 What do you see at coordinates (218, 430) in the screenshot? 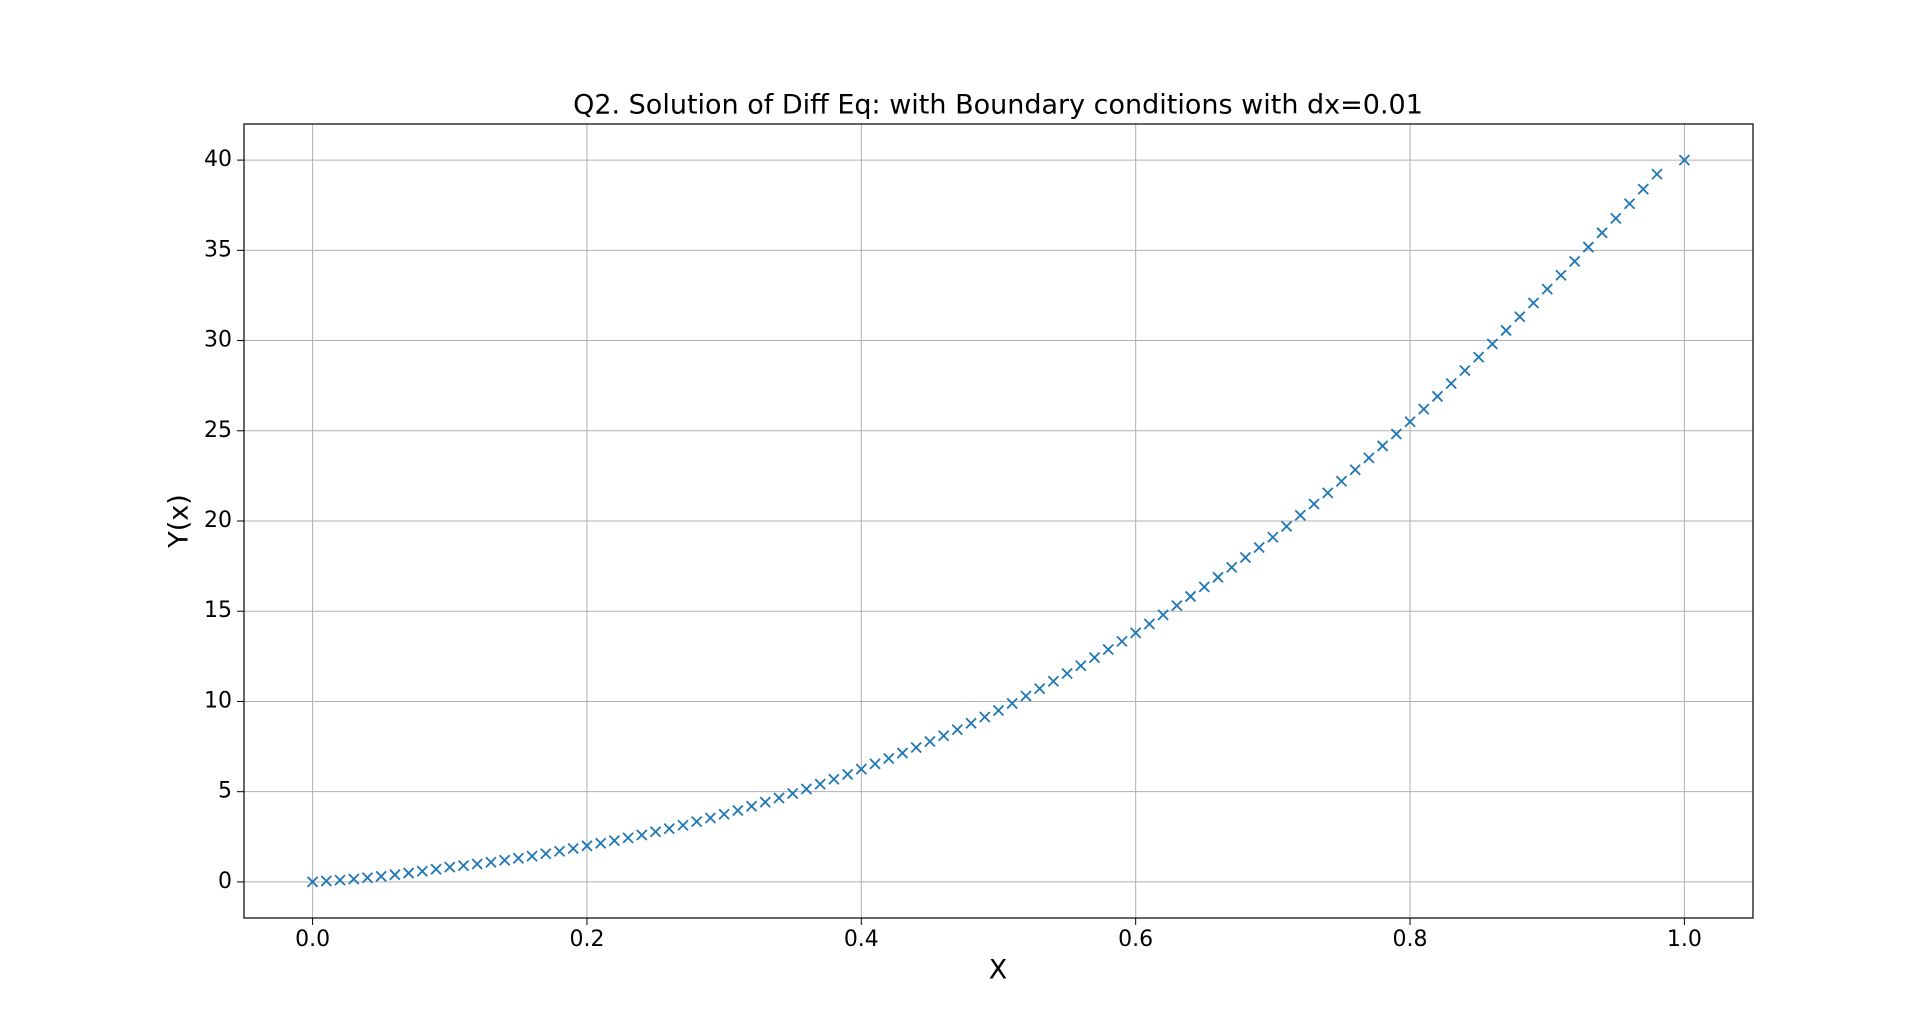
I see `y-tick-label: 25` at bounding box center [218, 430].